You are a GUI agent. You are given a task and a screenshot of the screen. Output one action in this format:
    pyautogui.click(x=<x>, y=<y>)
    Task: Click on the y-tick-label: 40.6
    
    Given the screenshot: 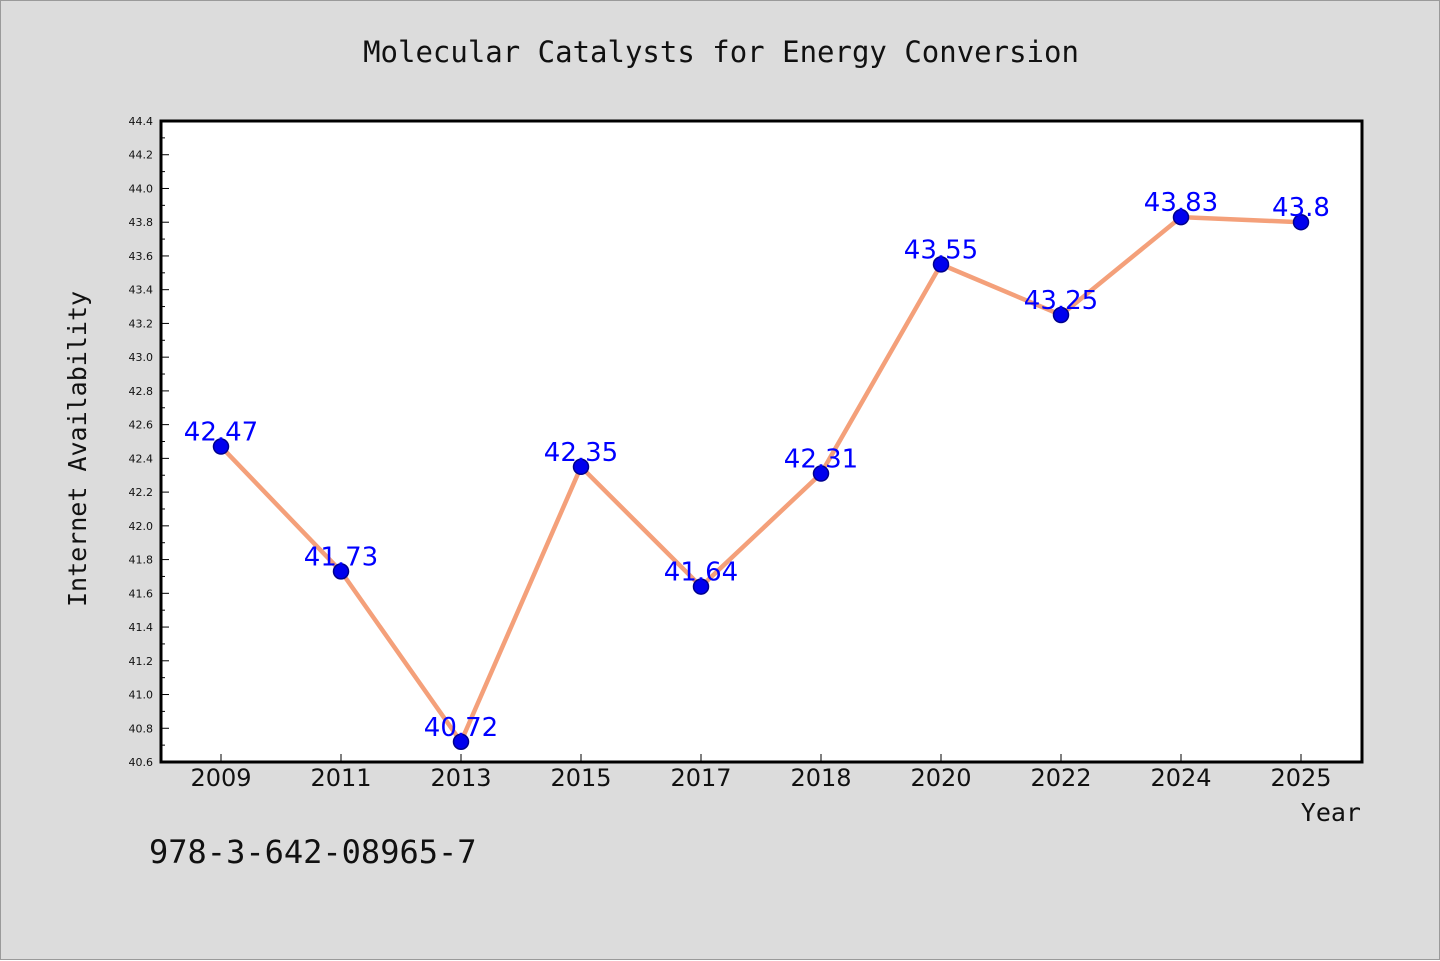 What is the action you would take?
    pyautogui.click(x=141, y=762)
    